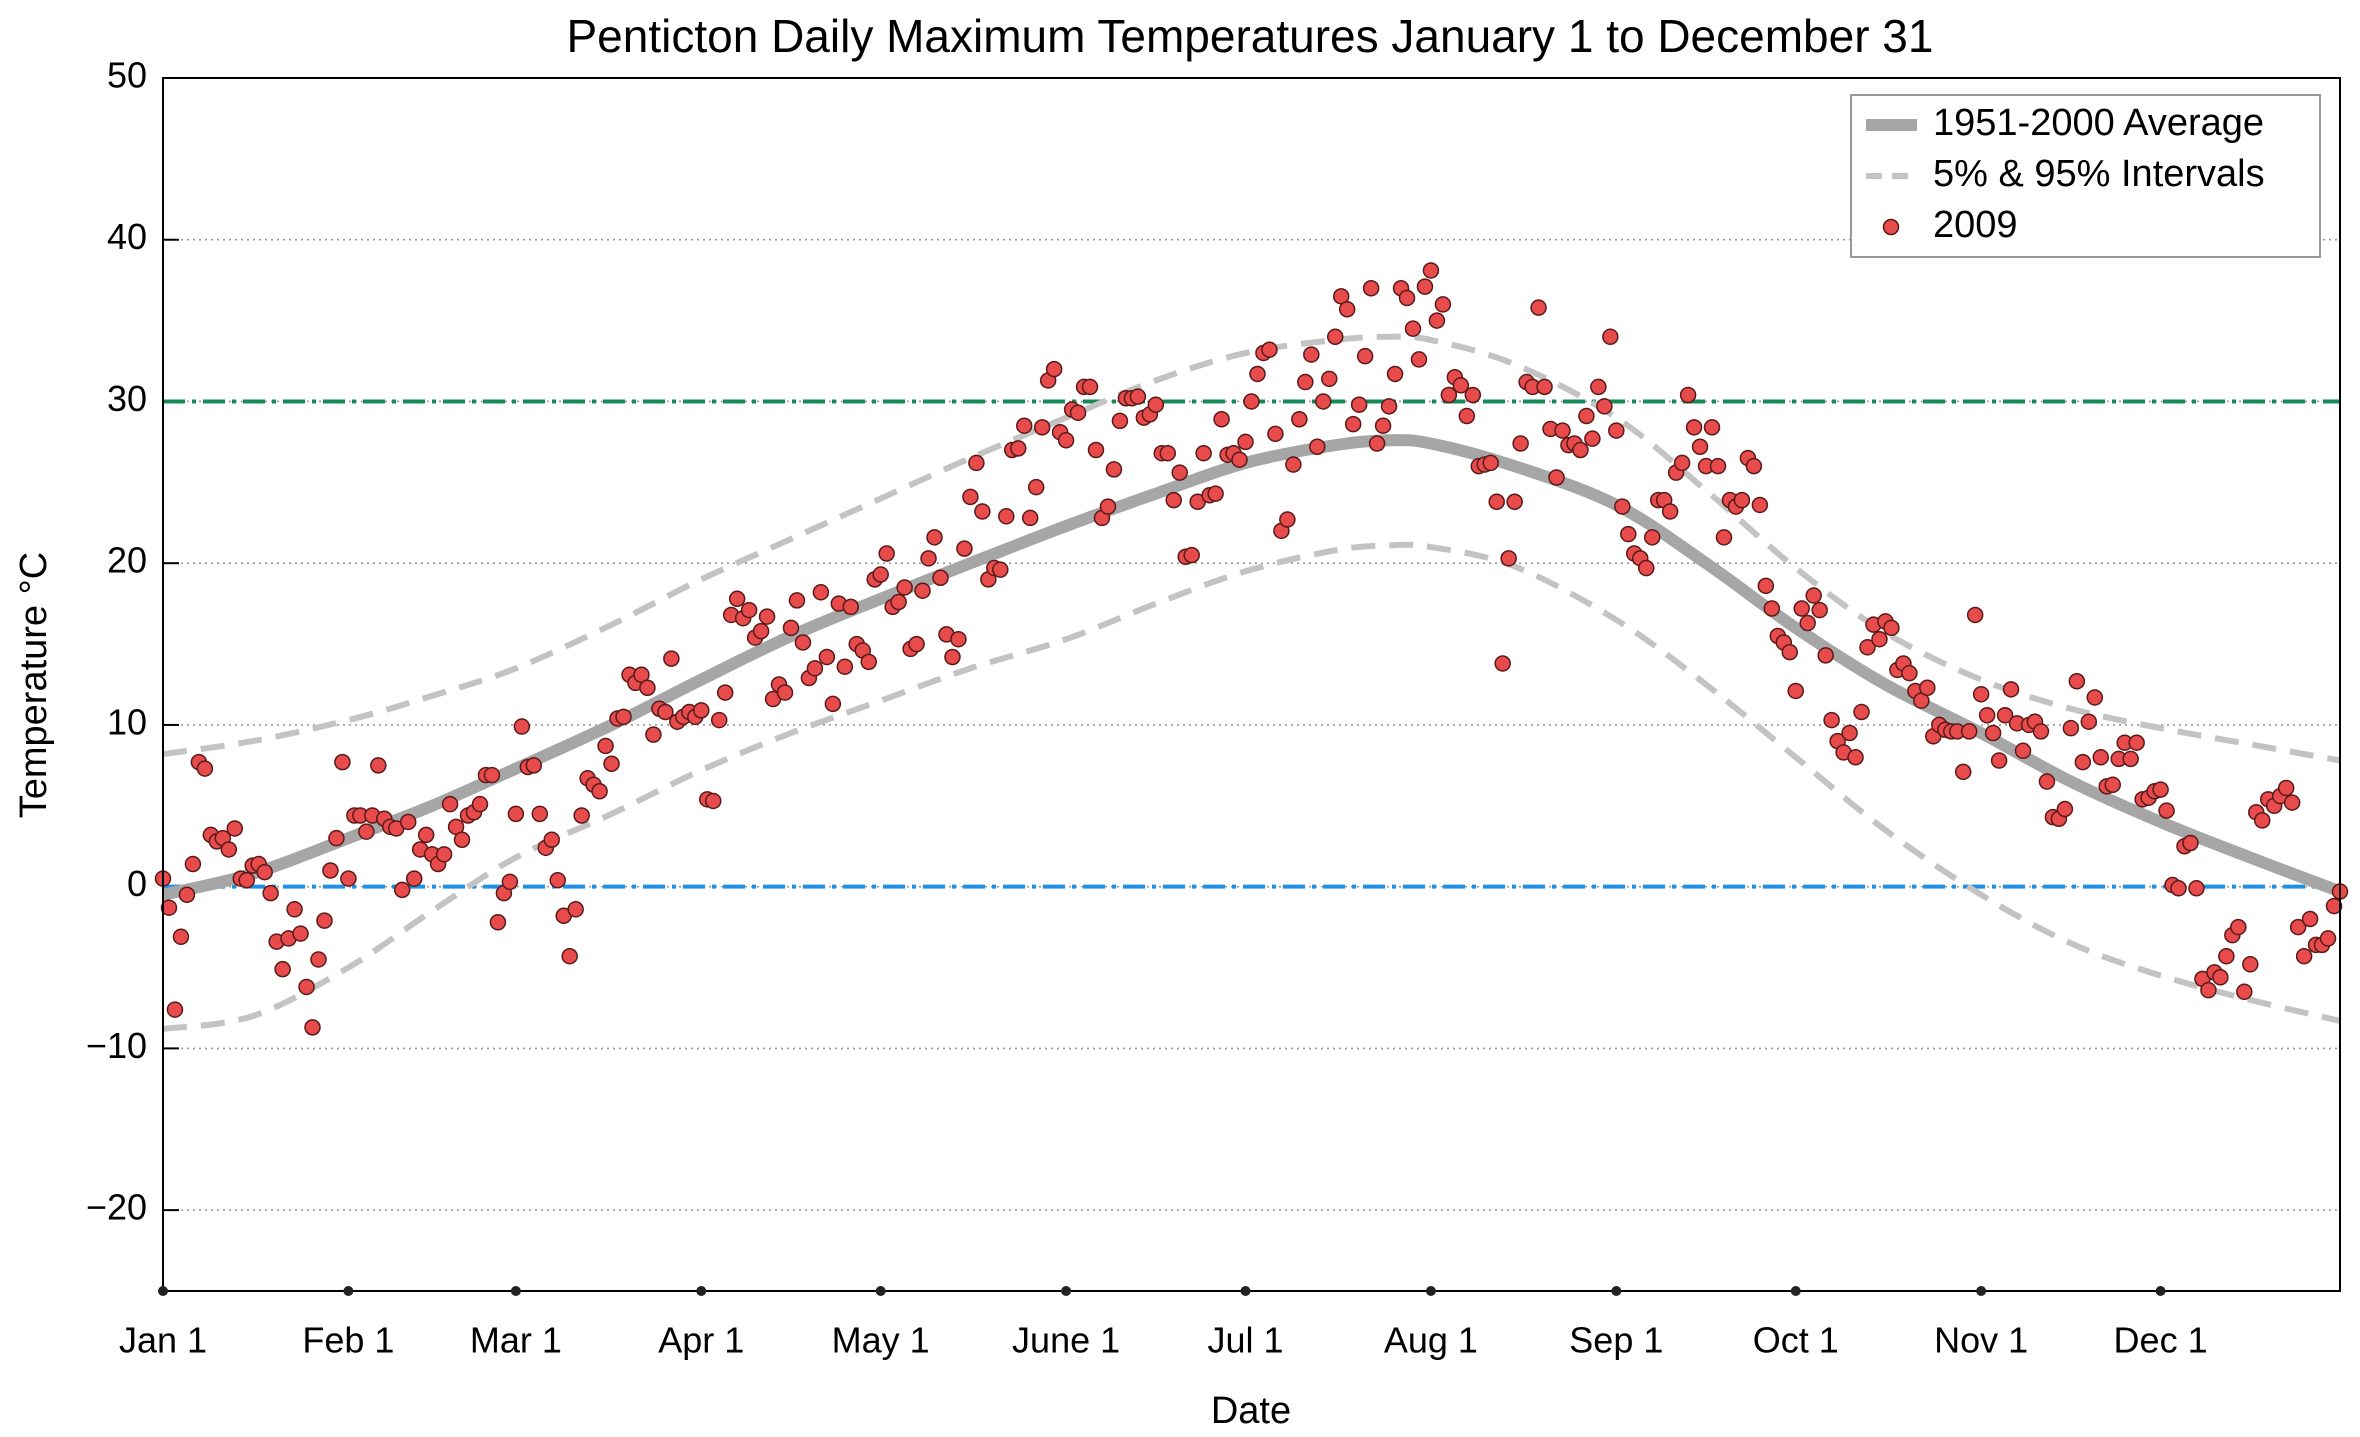 This screenshot has width=2360, height=1437. I want to click on x-tick-label: Apr 1, so click(701, 1340).